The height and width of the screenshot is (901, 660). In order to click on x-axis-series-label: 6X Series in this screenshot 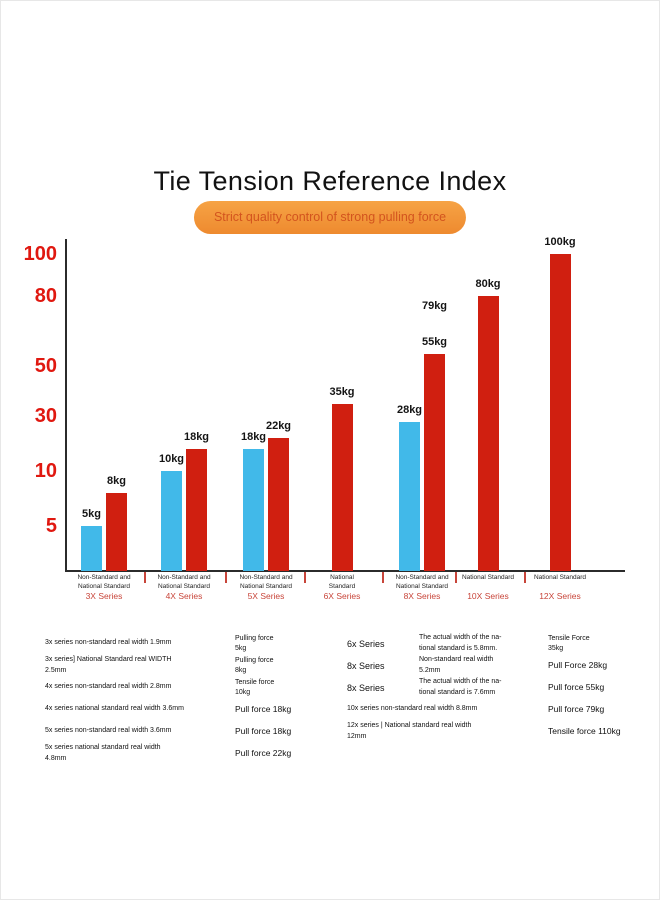, I will do `click(342, 596)`.